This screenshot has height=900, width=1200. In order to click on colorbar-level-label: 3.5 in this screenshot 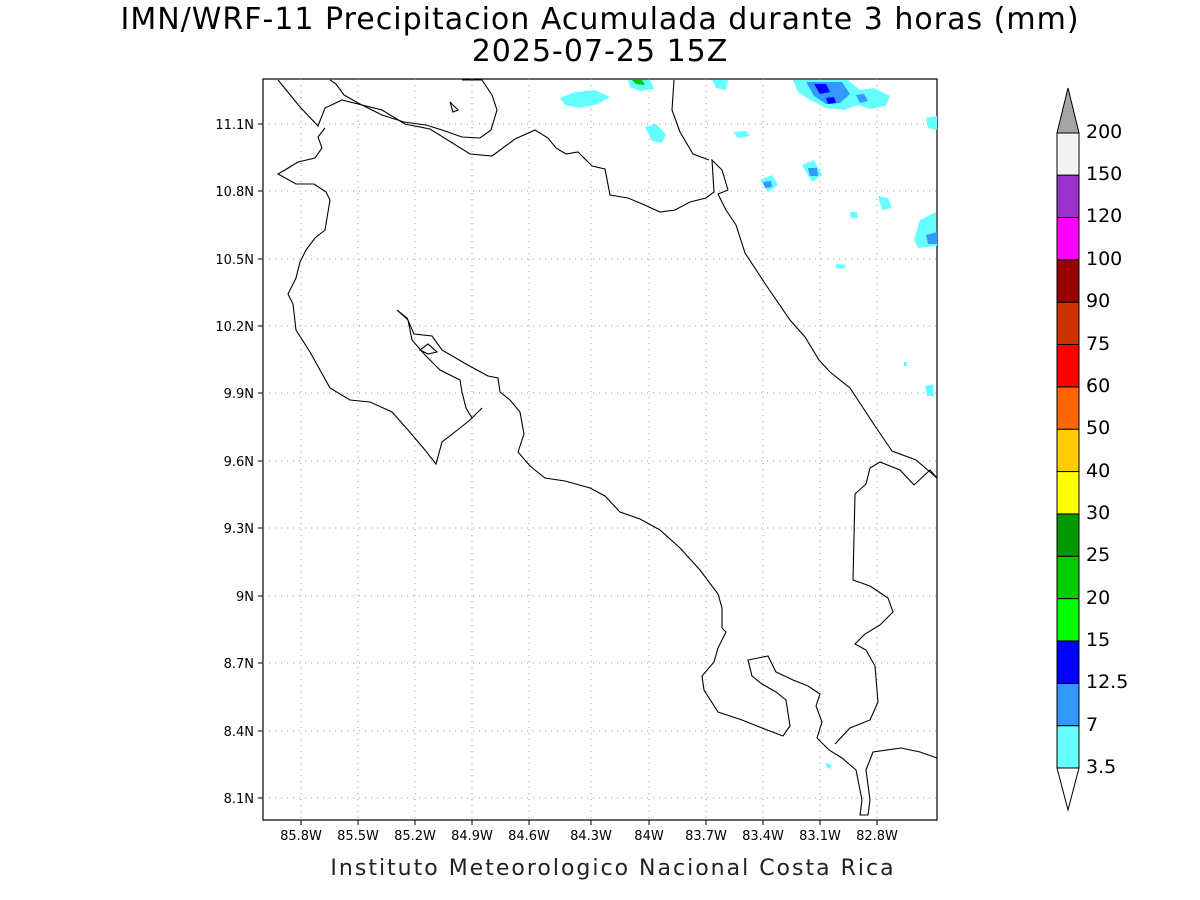, I will do `click(1101, 767)`.